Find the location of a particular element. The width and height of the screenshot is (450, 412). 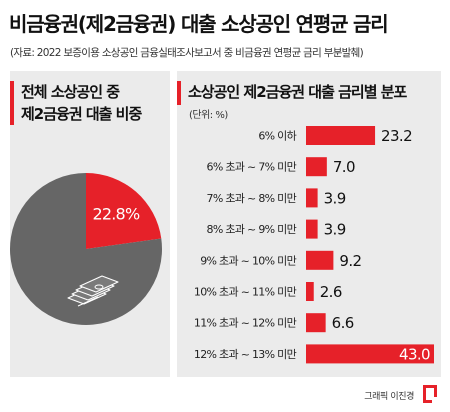

category-label: 11% 초과 ~ 12% 미만 is located at coordinates (245, 323).